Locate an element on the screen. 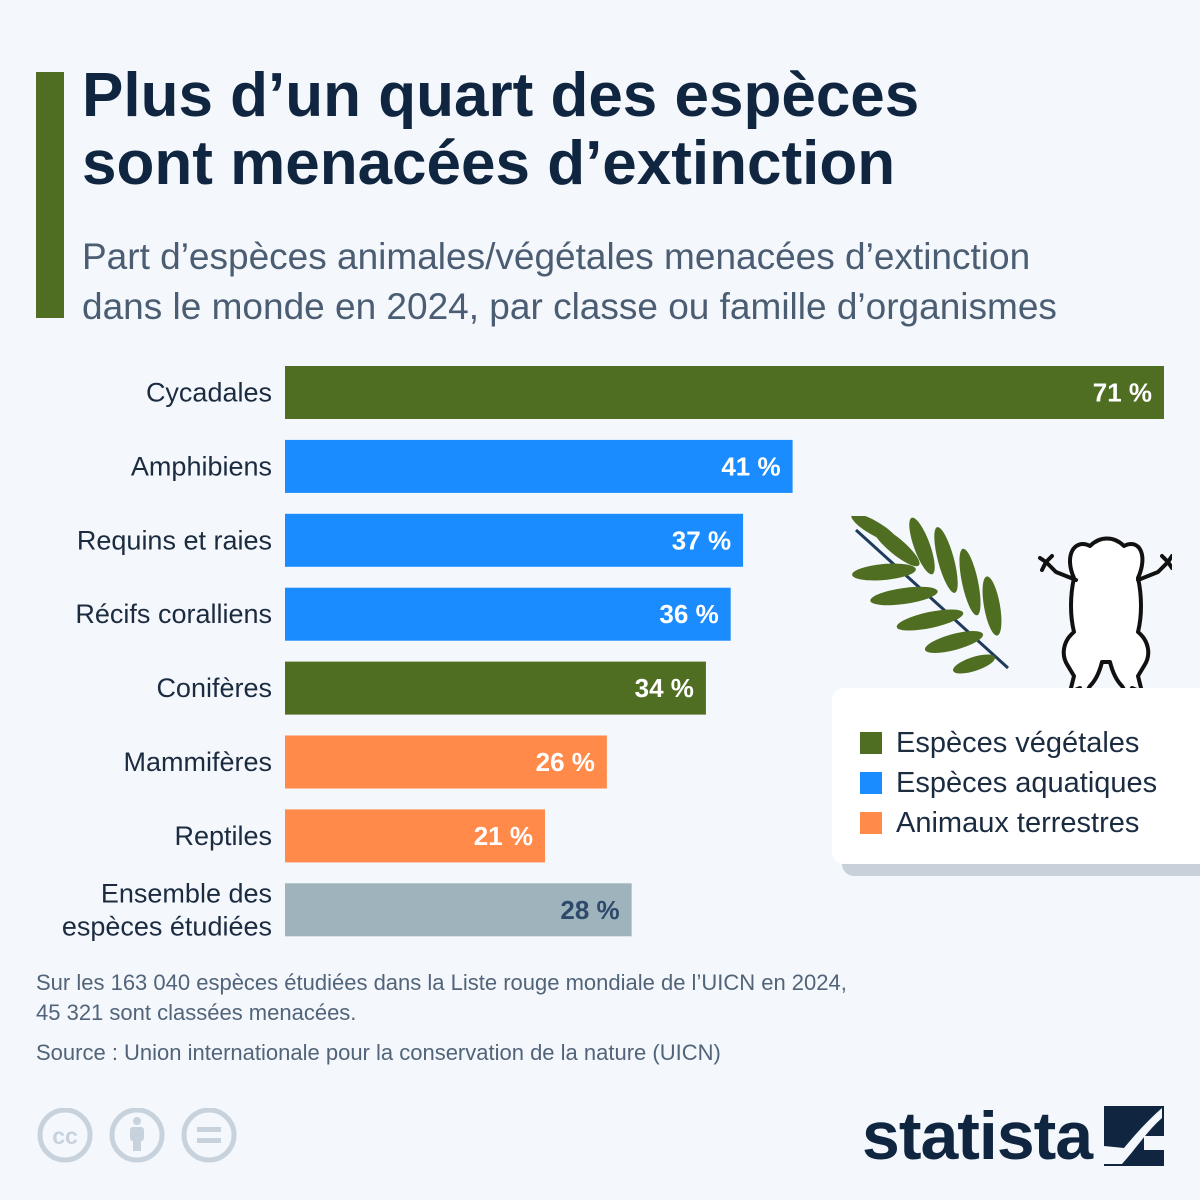  bar-value-label: 21 % is located at coordinates (503, 836).